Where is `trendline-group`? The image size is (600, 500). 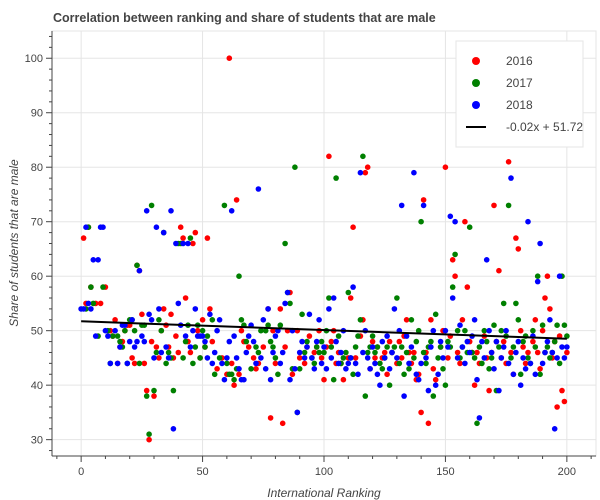
trendline-group is located at coordinates (324, 330).